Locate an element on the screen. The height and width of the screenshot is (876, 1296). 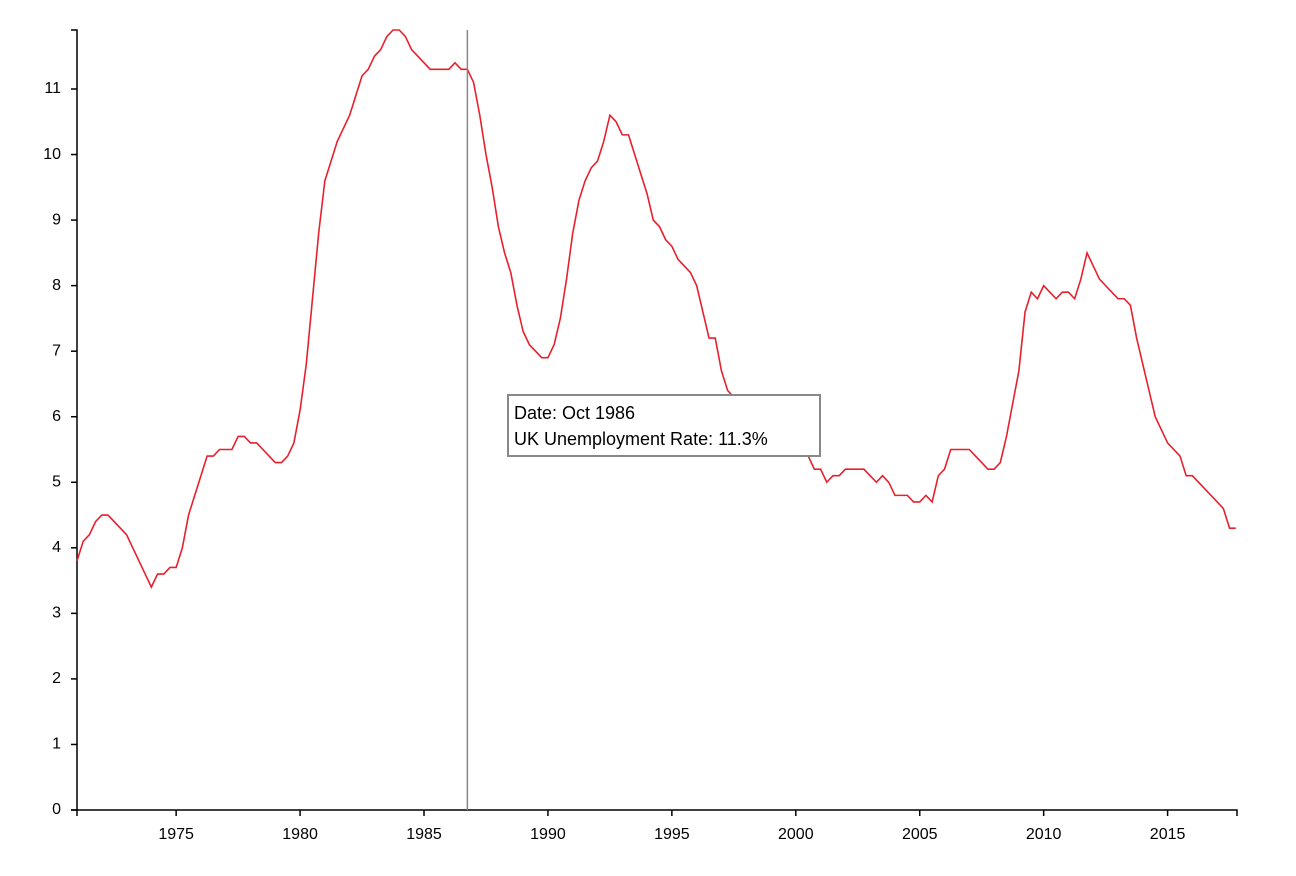
x-tick-label: 1995 is located at coordinates (672, 834).